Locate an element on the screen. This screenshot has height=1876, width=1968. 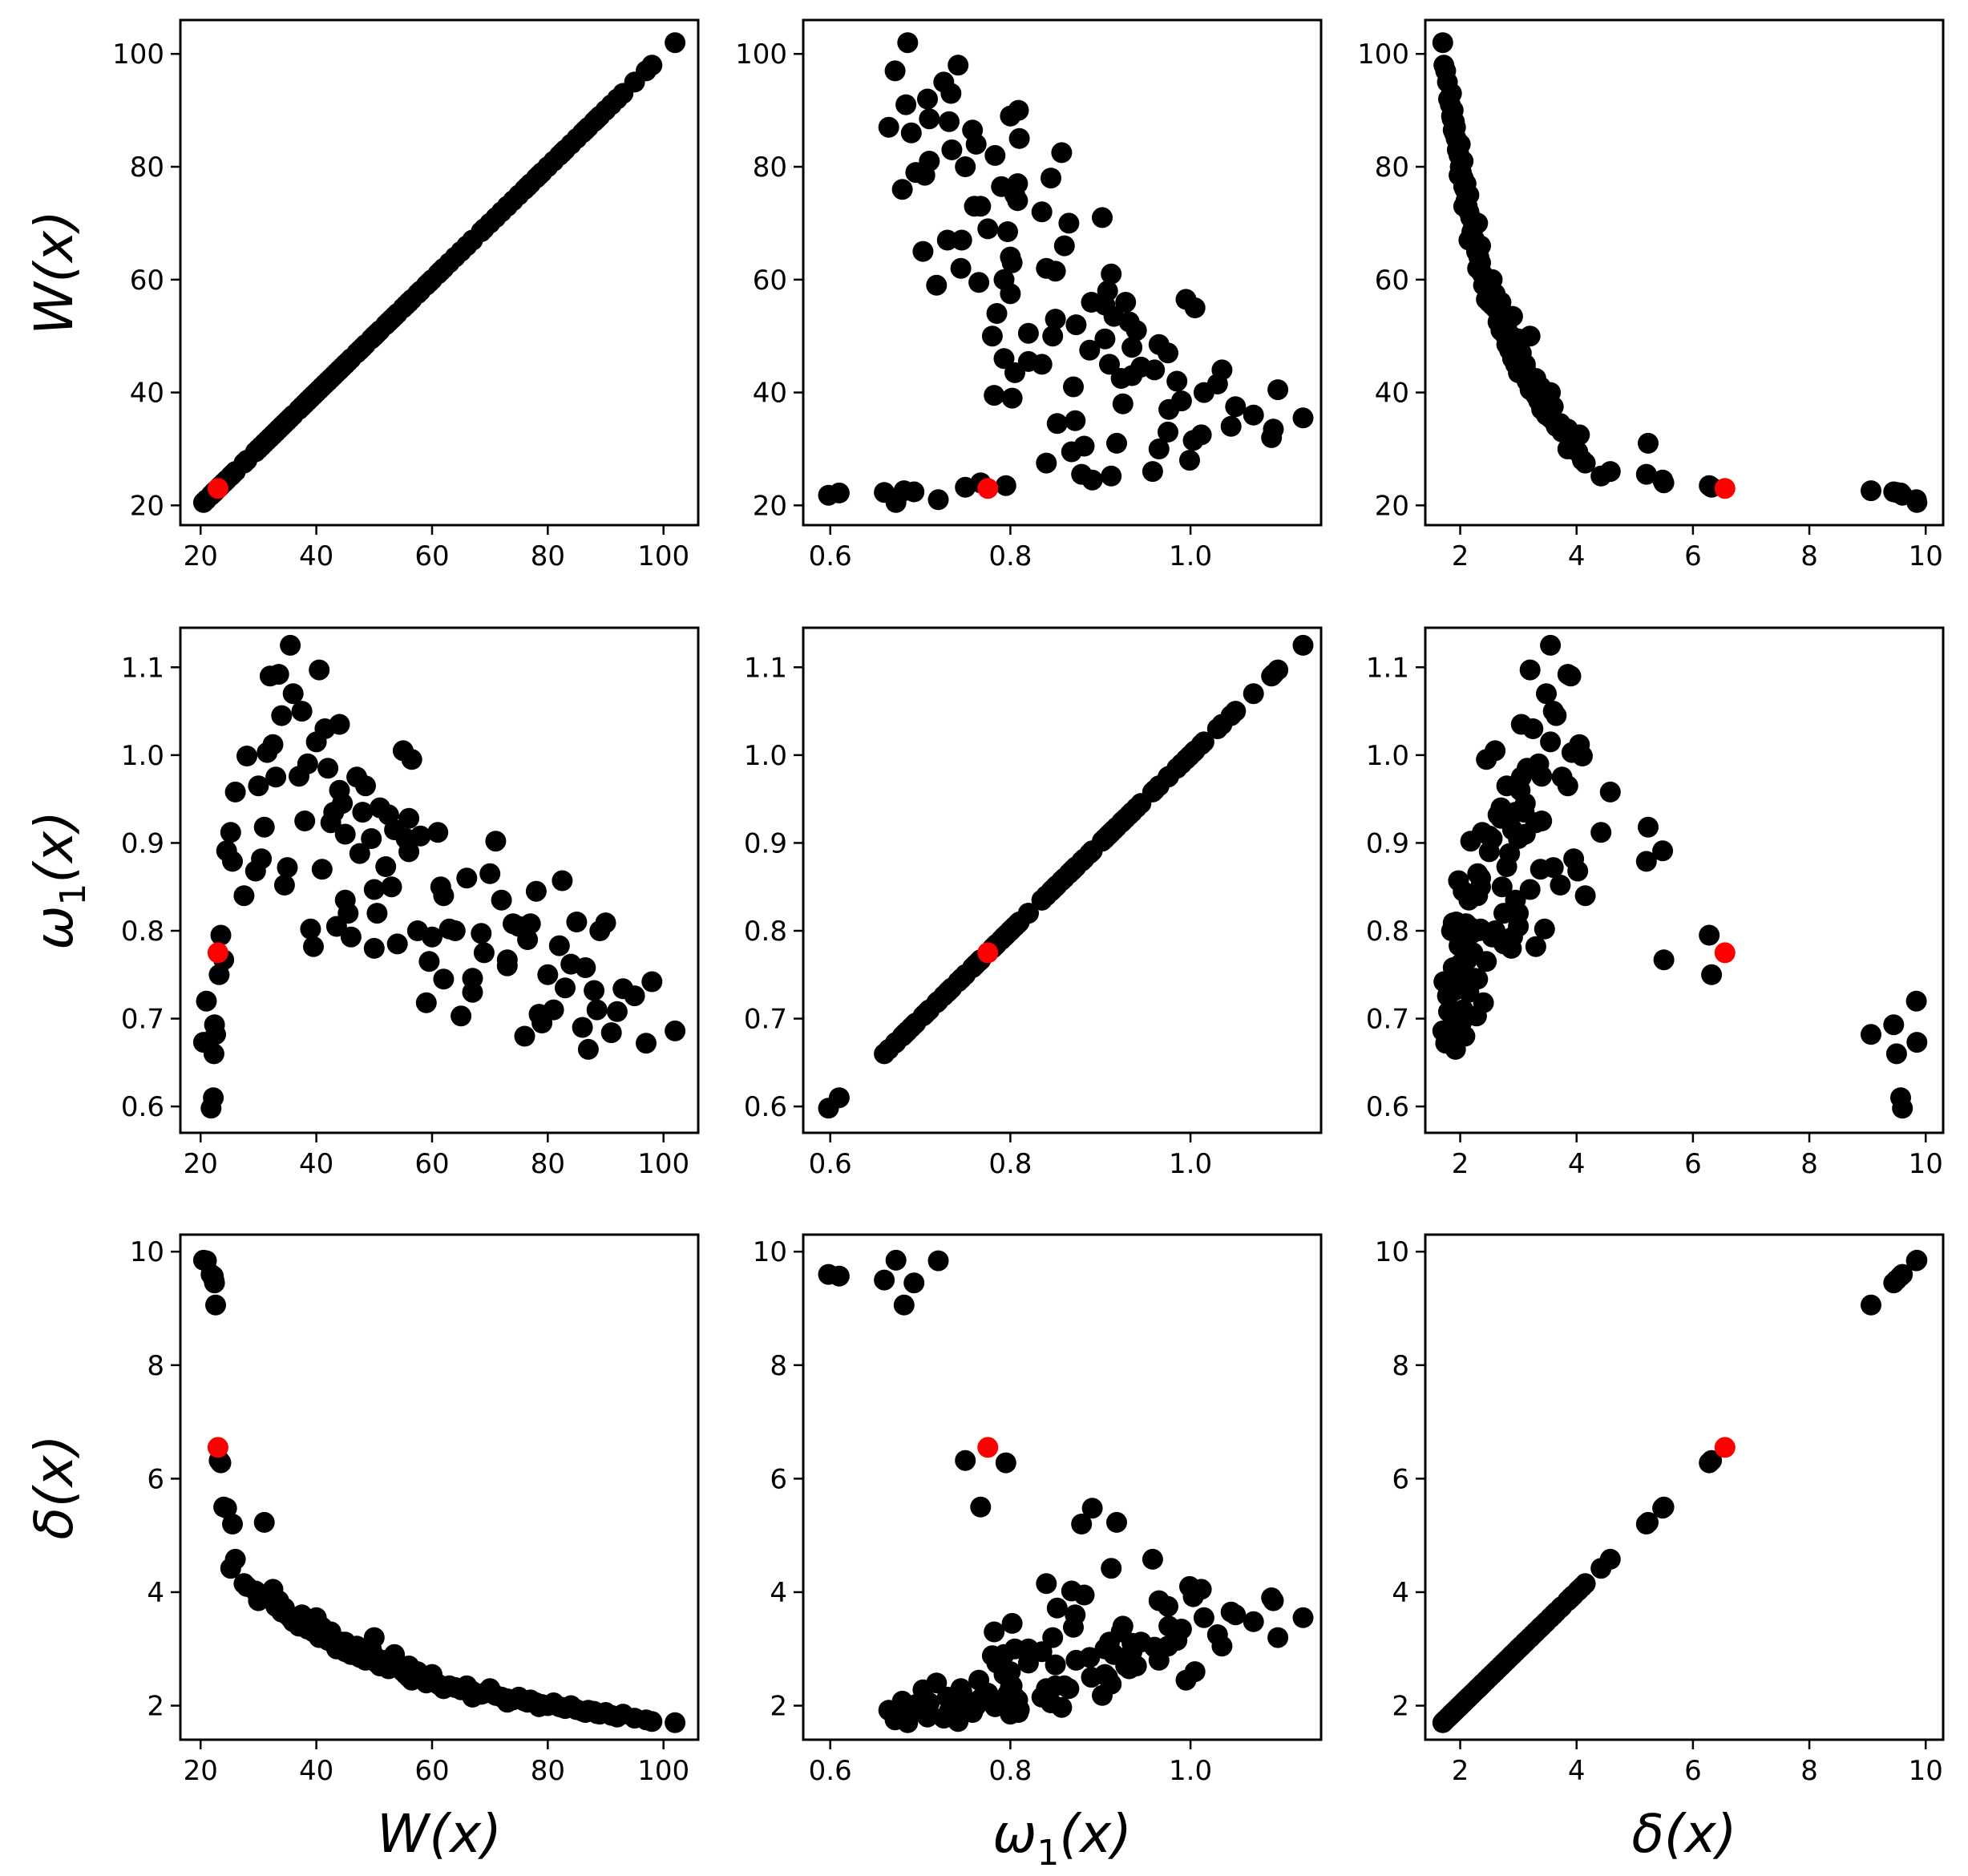
x-tick-label: 60 is located at coordinates (431, 1771).